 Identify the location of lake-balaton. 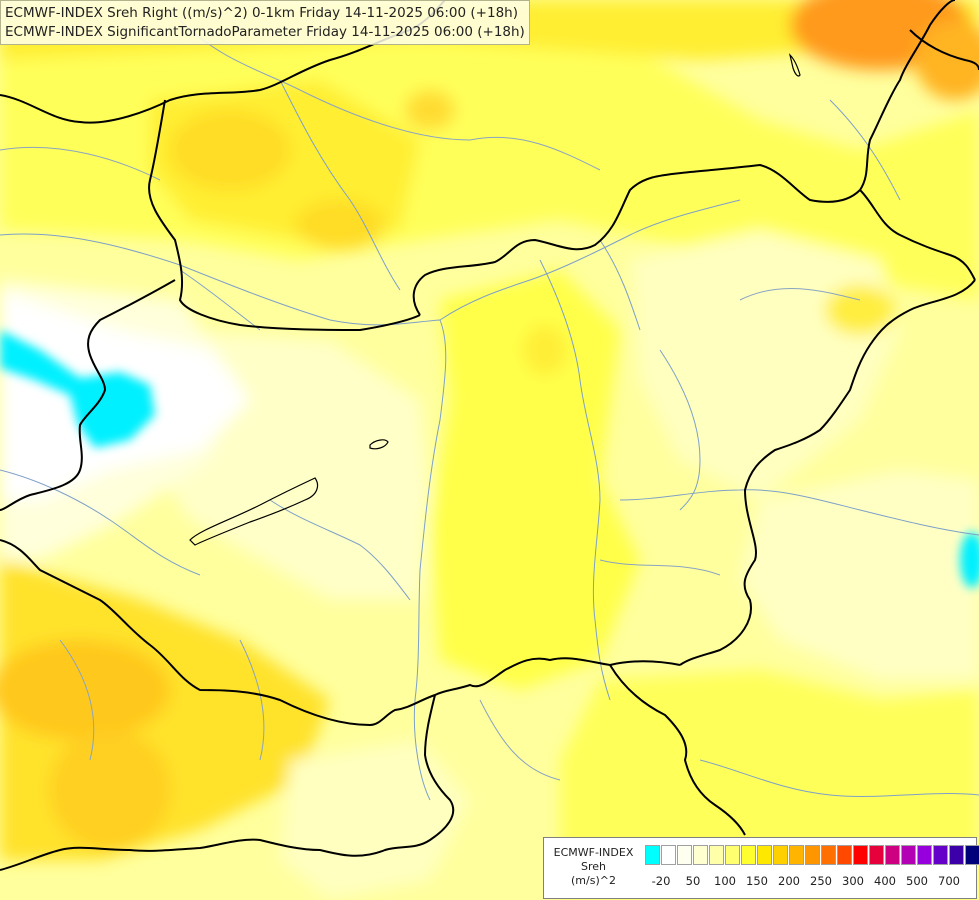
(254, 511).